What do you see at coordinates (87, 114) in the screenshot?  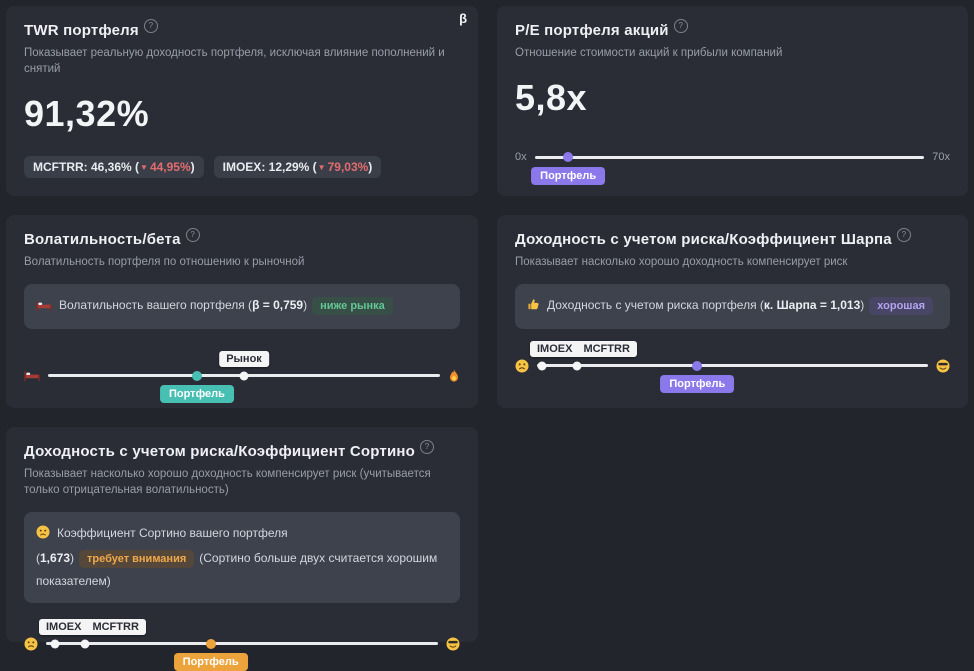 I see `twr-value: 91,32%` at bounding box center [87, 114].